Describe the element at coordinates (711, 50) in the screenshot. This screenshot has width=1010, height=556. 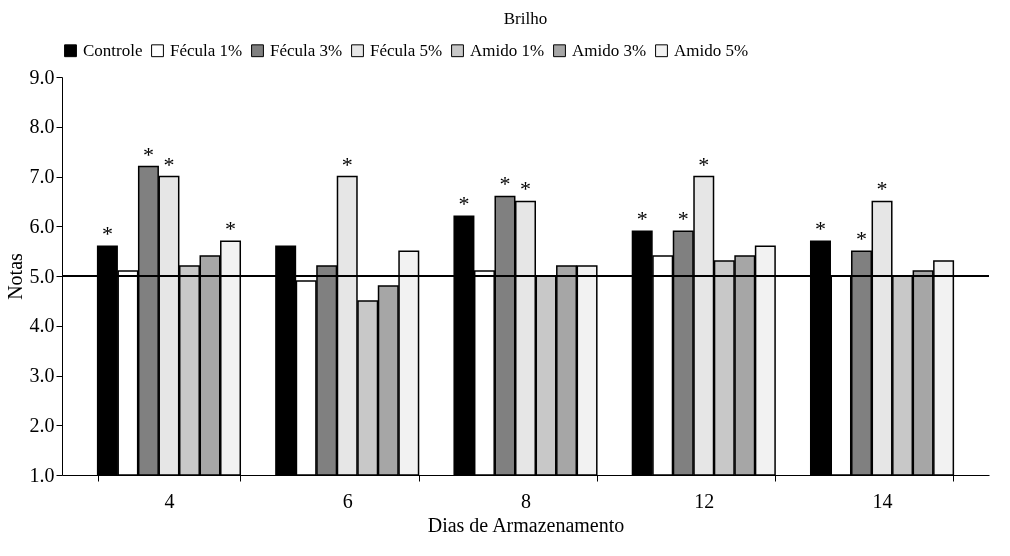
I see `legend-label: Amido 5%` at that location.